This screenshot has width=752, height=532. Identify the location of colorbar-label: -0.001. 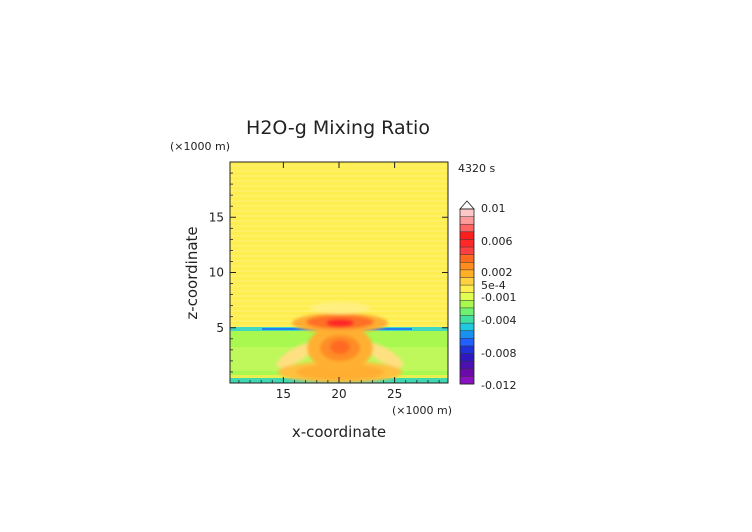
(498, 297).